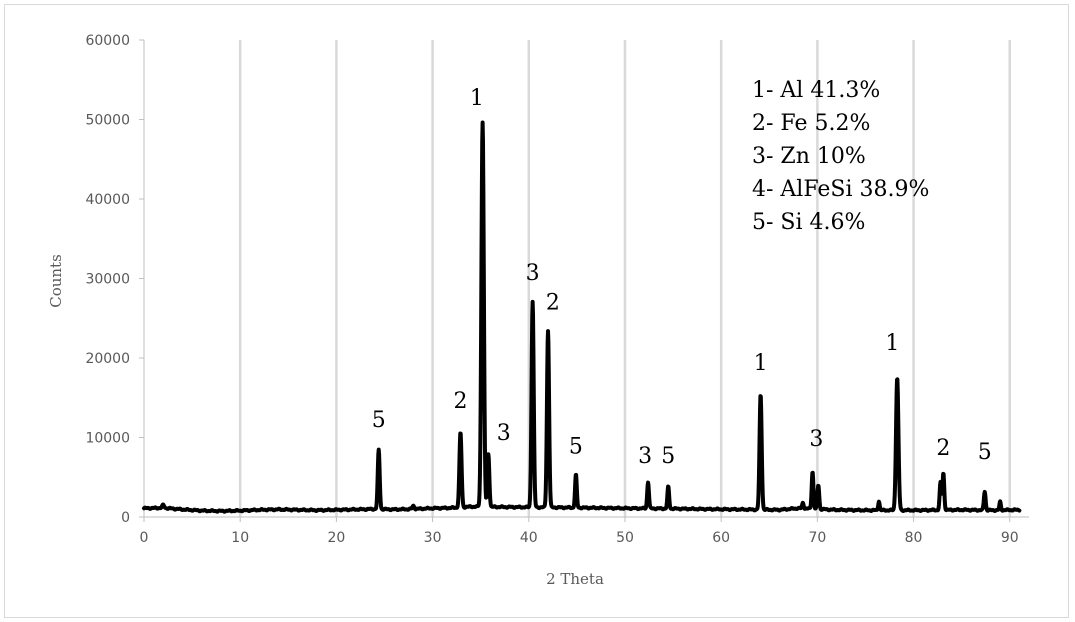  Describe the element at coordinates (56, 281) in the screenshot. I see `y-axis-label: Counts` at that location.